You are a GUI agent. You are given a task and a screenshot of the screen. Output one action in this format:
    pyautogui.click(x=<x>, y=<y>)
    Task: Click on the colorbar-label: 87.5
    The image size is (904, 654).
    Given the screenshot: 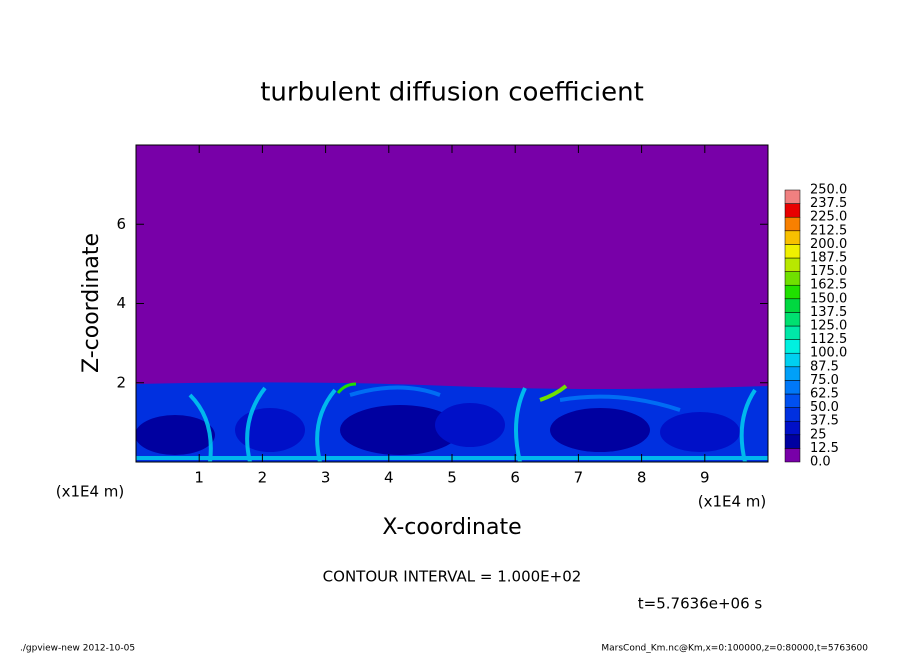 What is the action you would take?
    pyautogui.click(x=824, y=366)
    